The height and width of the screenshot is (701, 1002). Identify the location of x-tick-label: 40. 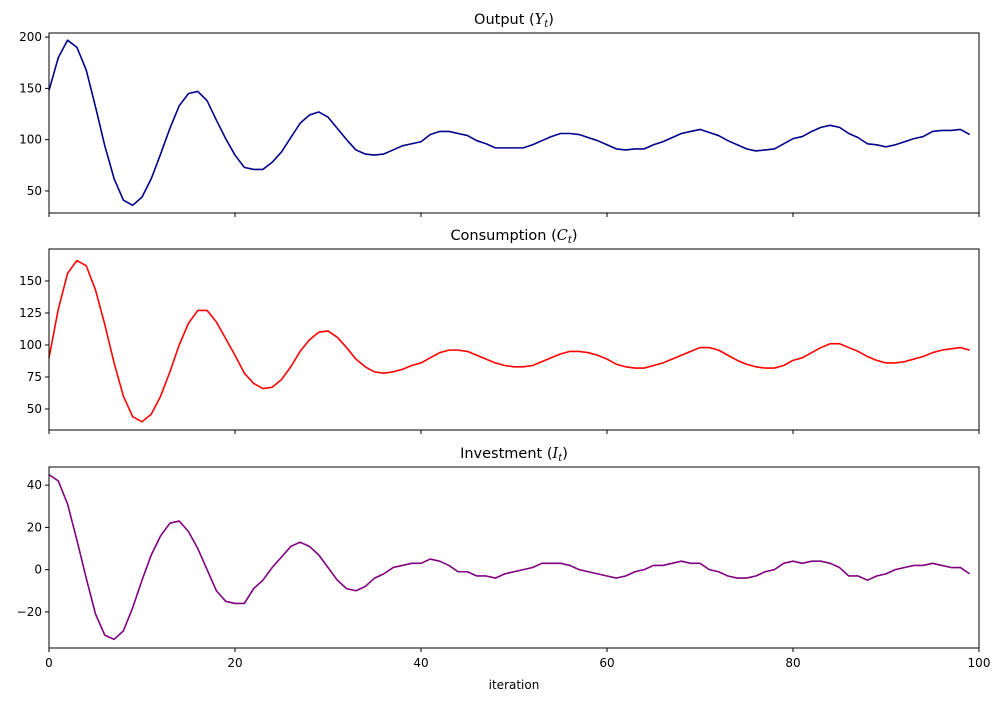
(420, 663).